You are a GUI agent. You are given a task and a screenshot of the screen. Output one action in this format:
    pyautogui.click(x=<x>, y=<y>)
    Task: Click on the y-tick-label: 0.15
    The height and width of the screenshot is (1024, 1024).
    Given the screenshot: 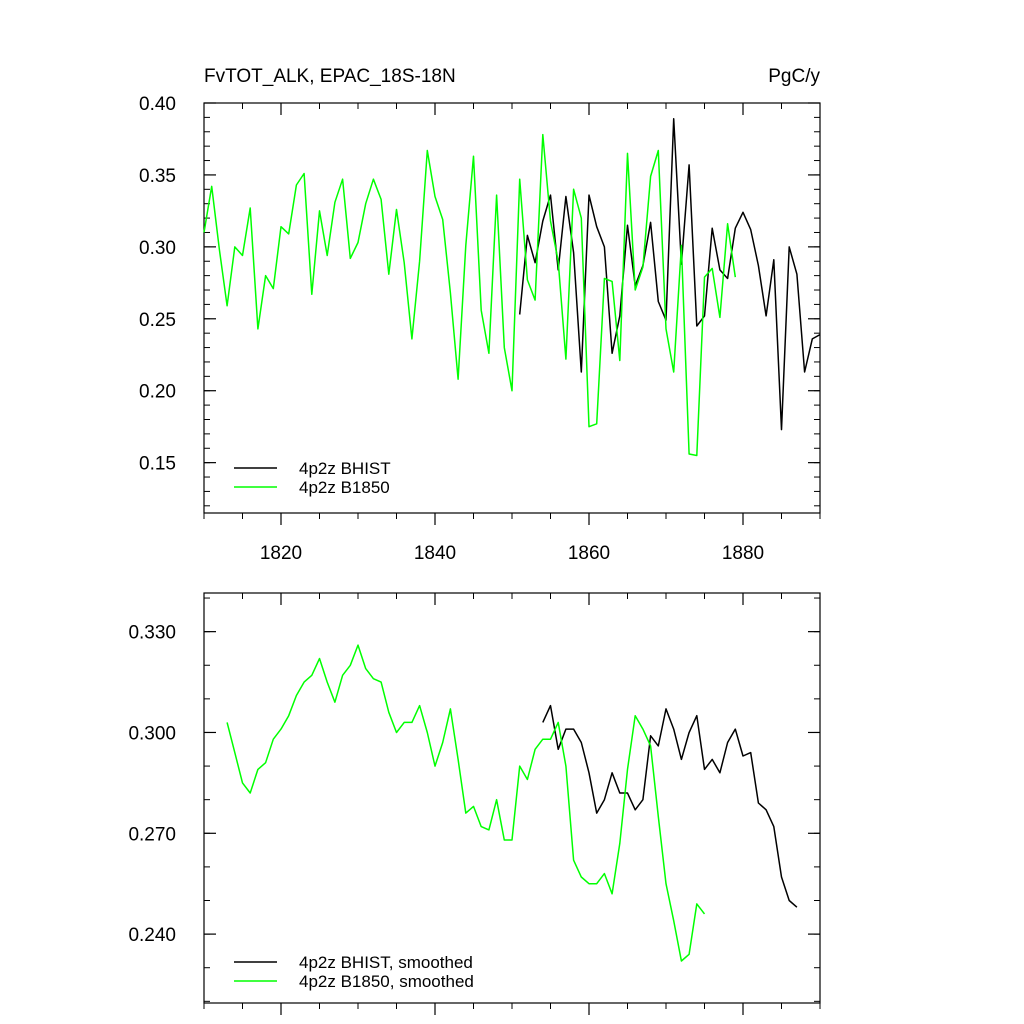 What is the action you would take?
    pyautogui.click(x=157, y=464)
    